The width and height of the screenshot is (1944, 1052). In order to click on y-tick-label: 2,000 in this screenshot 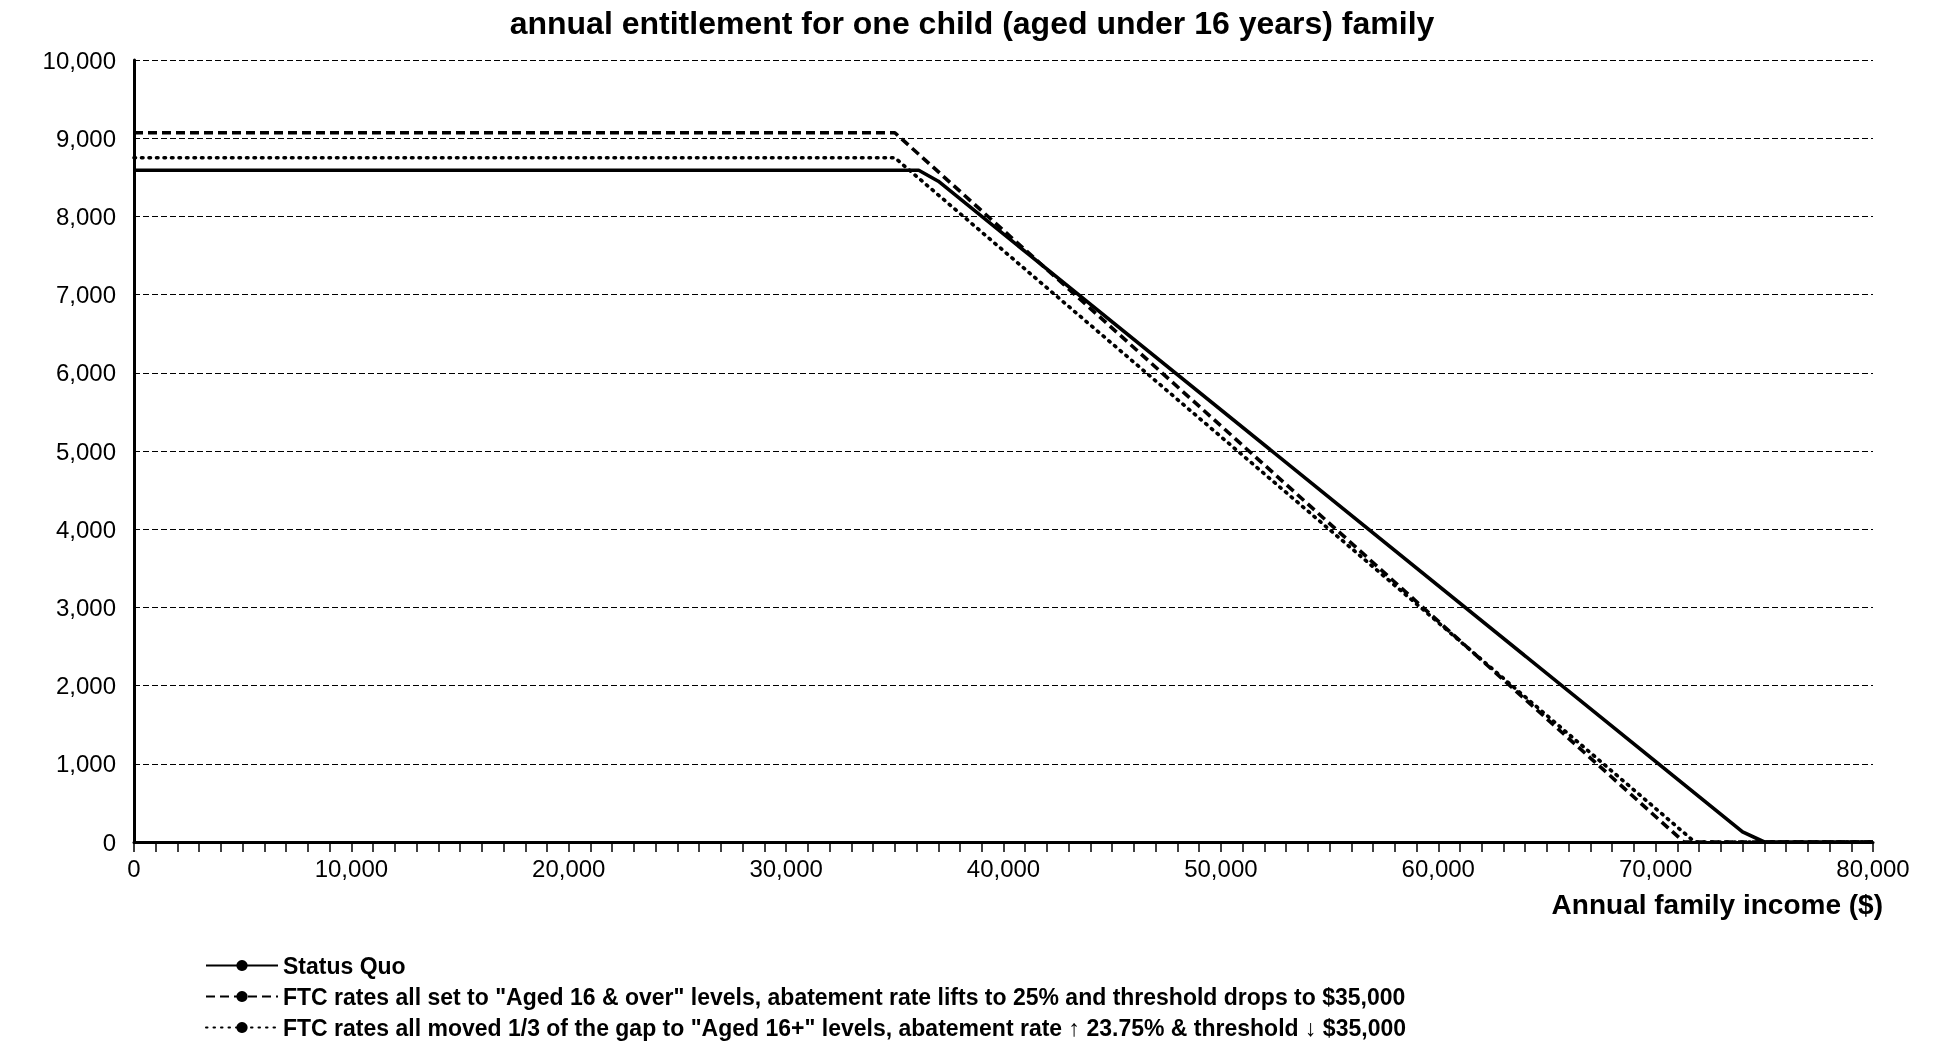, I will do `click(85, 686)`.